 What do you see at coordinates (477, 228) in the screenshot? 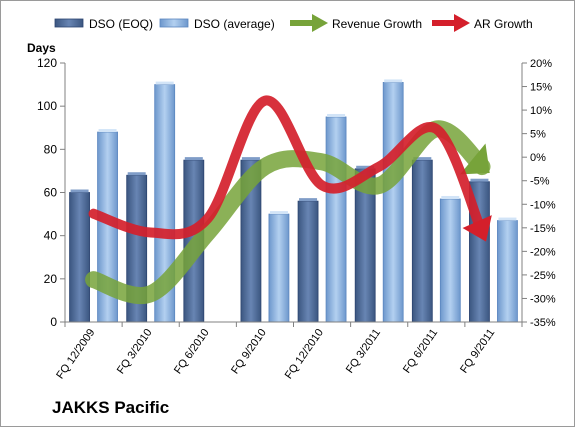
I see `arrowhead-ar-growth` at bounding box center [477, 228].